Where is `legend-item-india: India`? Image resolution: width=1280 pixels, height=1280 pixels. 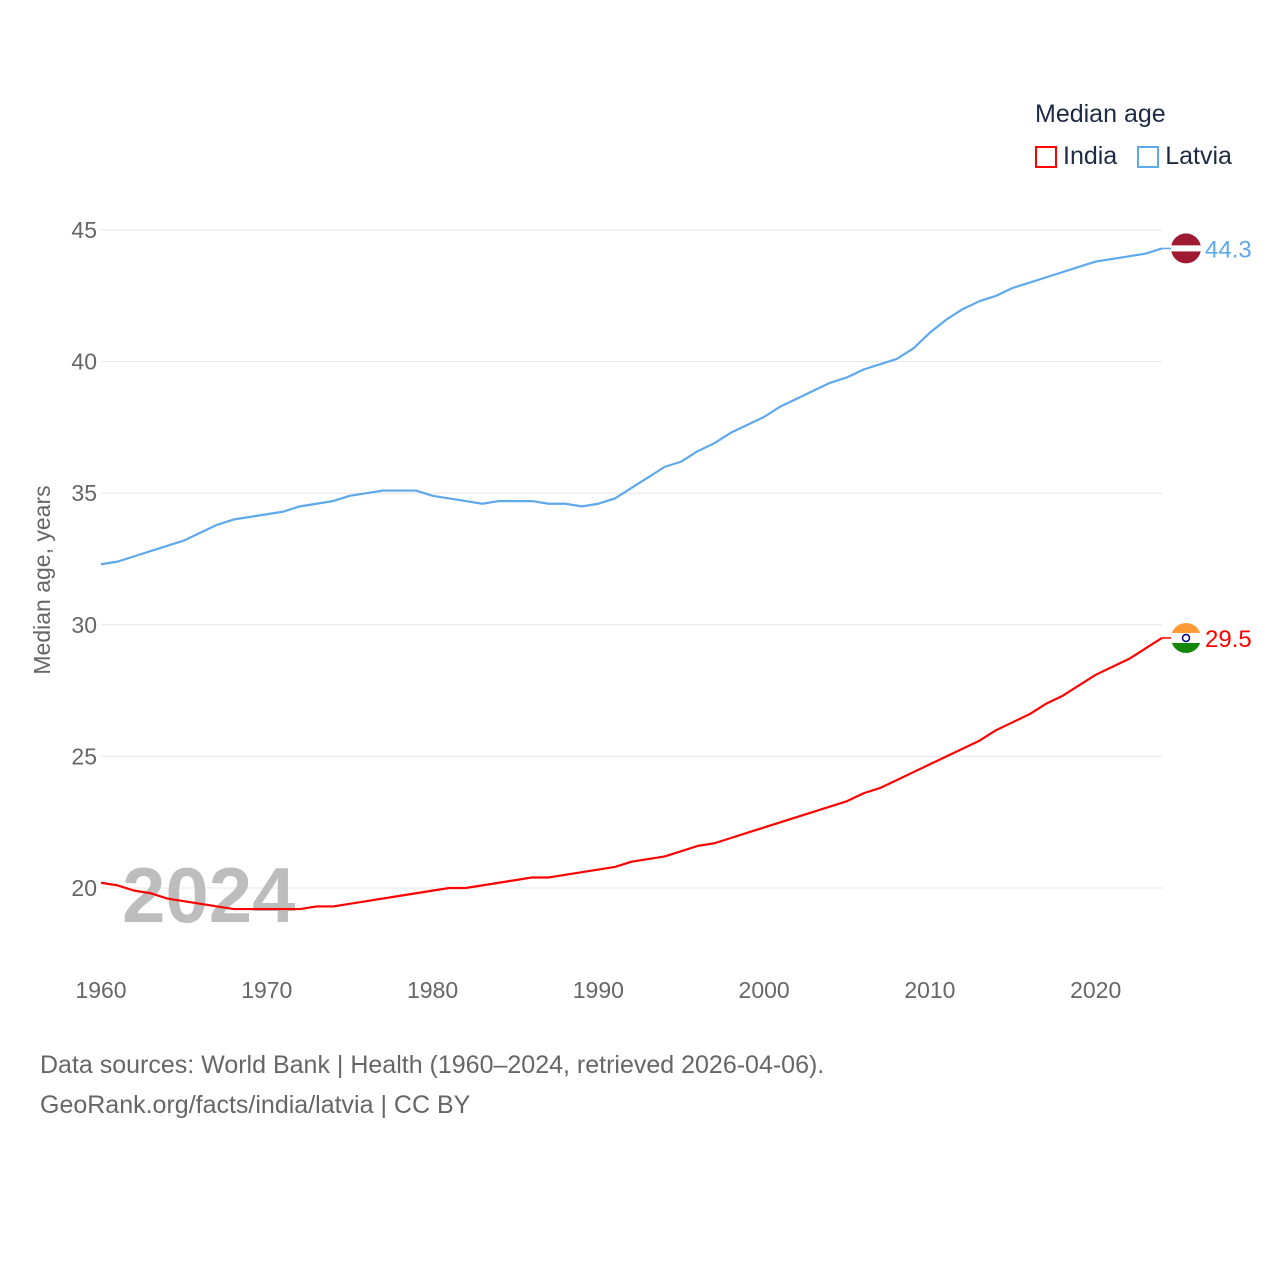
legend-item-india: India is located at coordinates (1076, 156).